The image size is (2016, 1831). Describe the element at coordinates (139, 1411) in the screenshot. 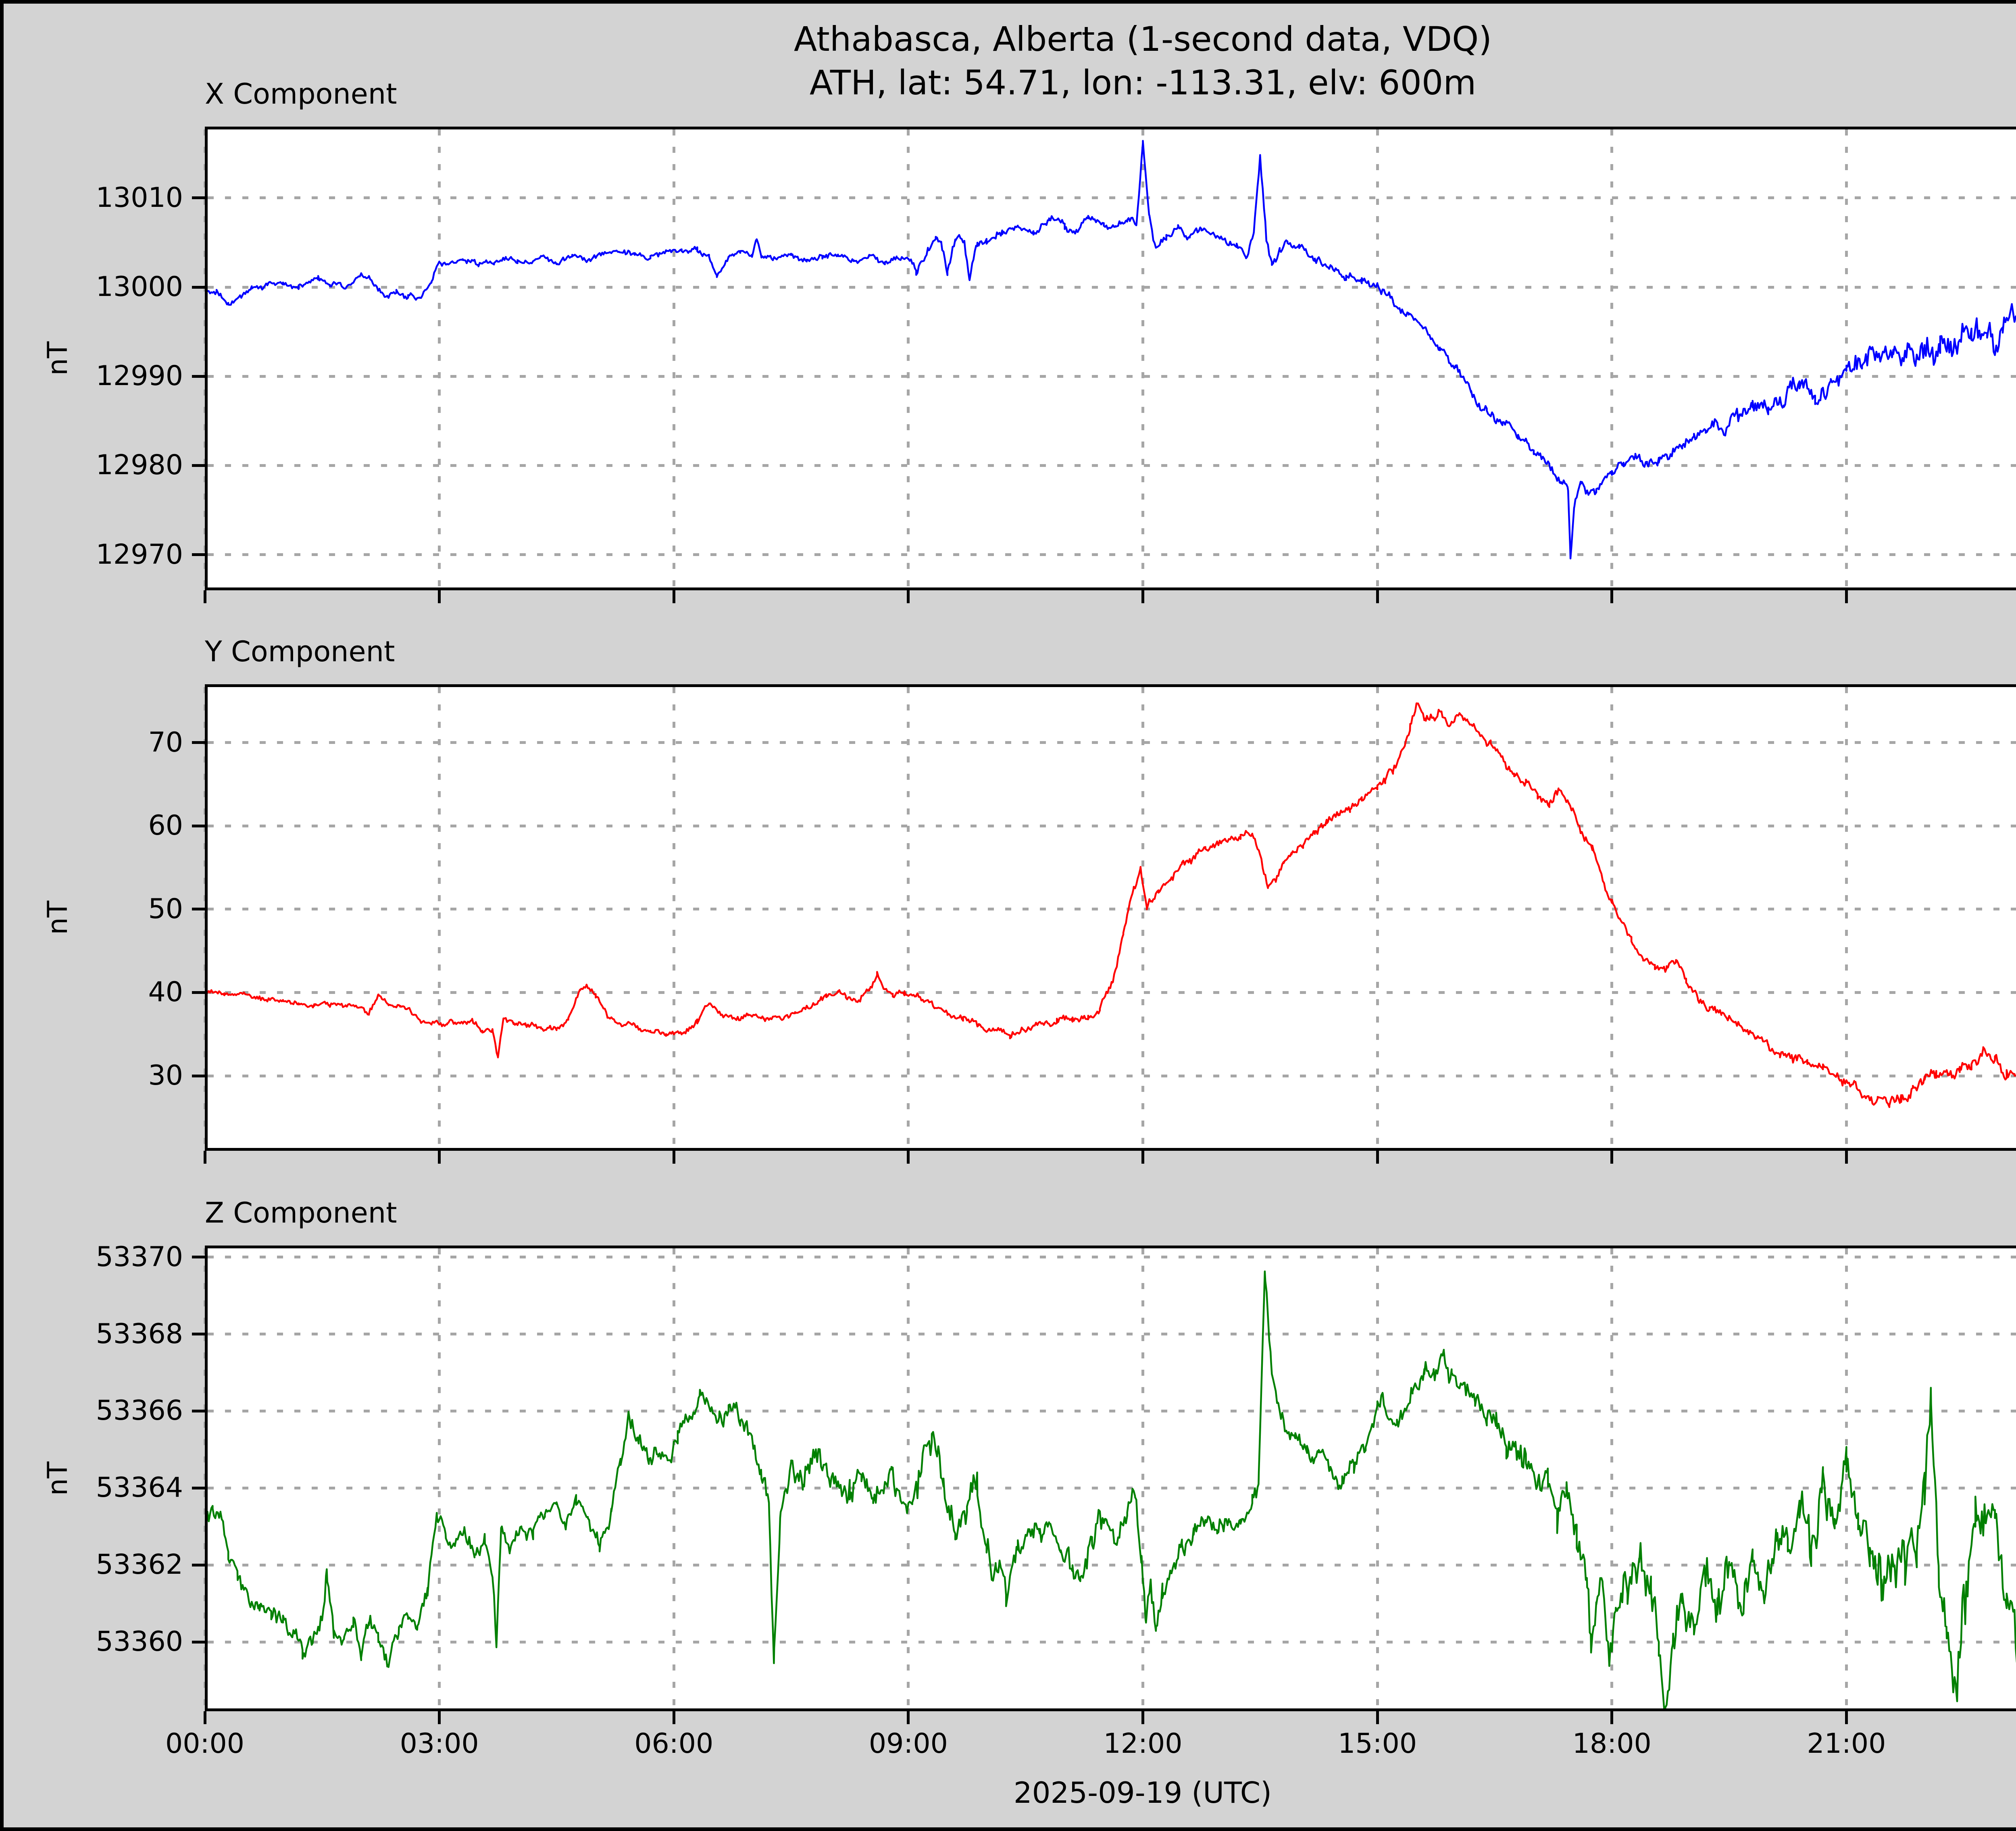

I see `y-tick-label: 53366` at that location.